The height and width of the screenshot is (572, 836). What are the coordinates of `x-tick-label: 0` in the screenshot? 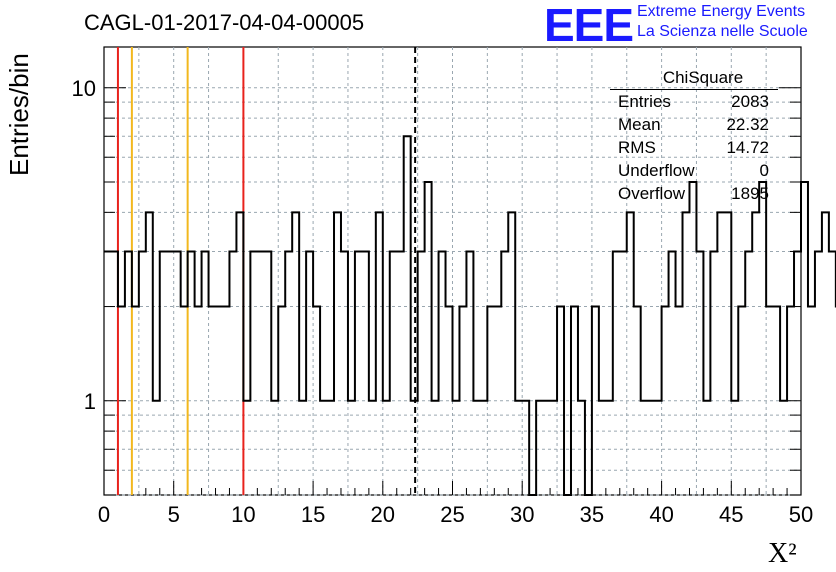 It's located at (104, 514).